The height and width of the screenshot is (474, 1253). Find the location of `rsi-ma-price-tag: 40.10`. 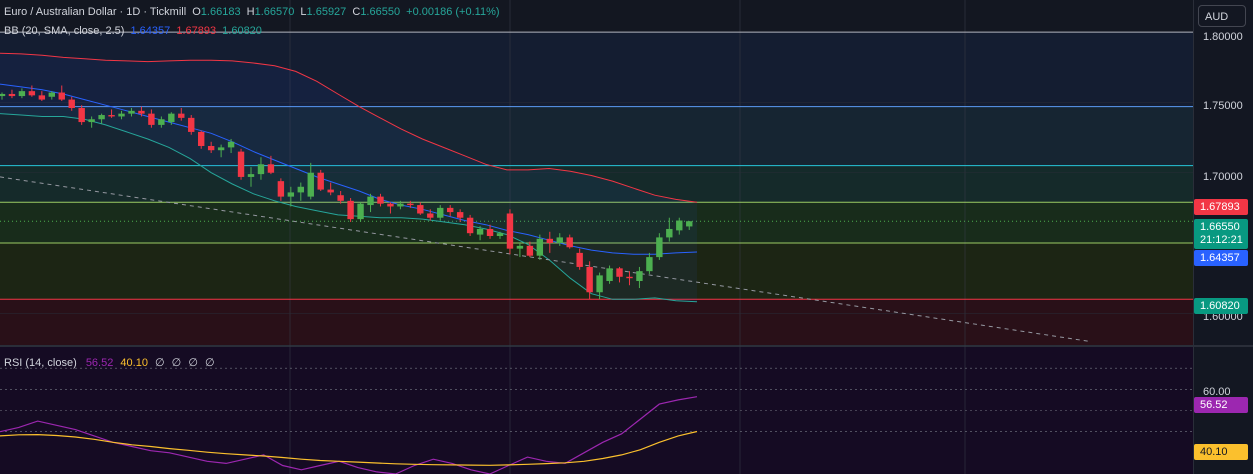

rsi-ma-price-tag: 40.10 is located at coordinates (1221, 452).